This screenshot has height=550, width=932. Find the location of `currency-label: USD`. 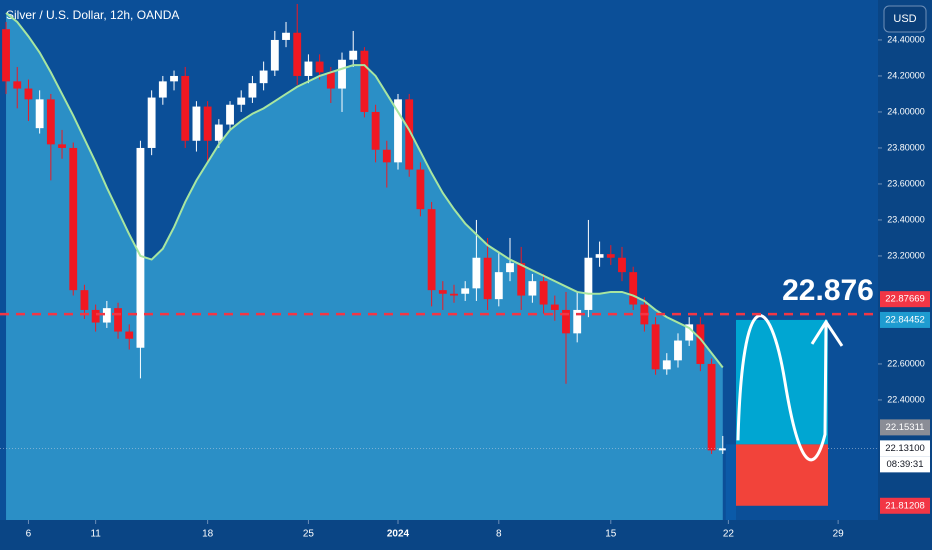

currency-label: USD is located at coordinates (904, 19).